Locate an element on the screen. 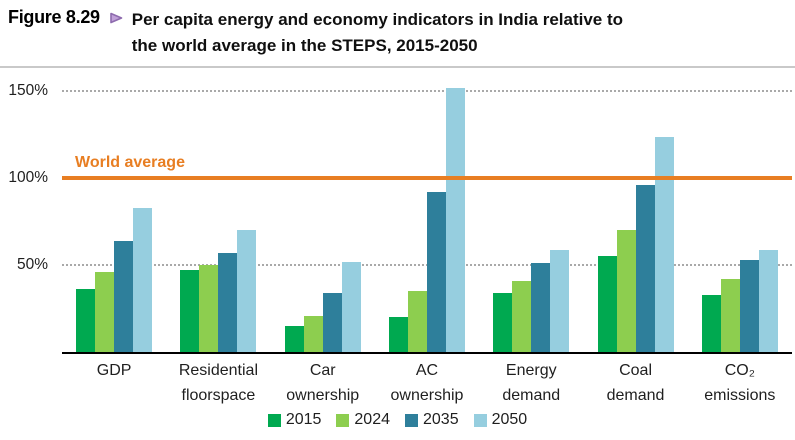 The width and height of the screenshot is (795, 440). legend-swatch-2035 is located at coordinates (411, 420).